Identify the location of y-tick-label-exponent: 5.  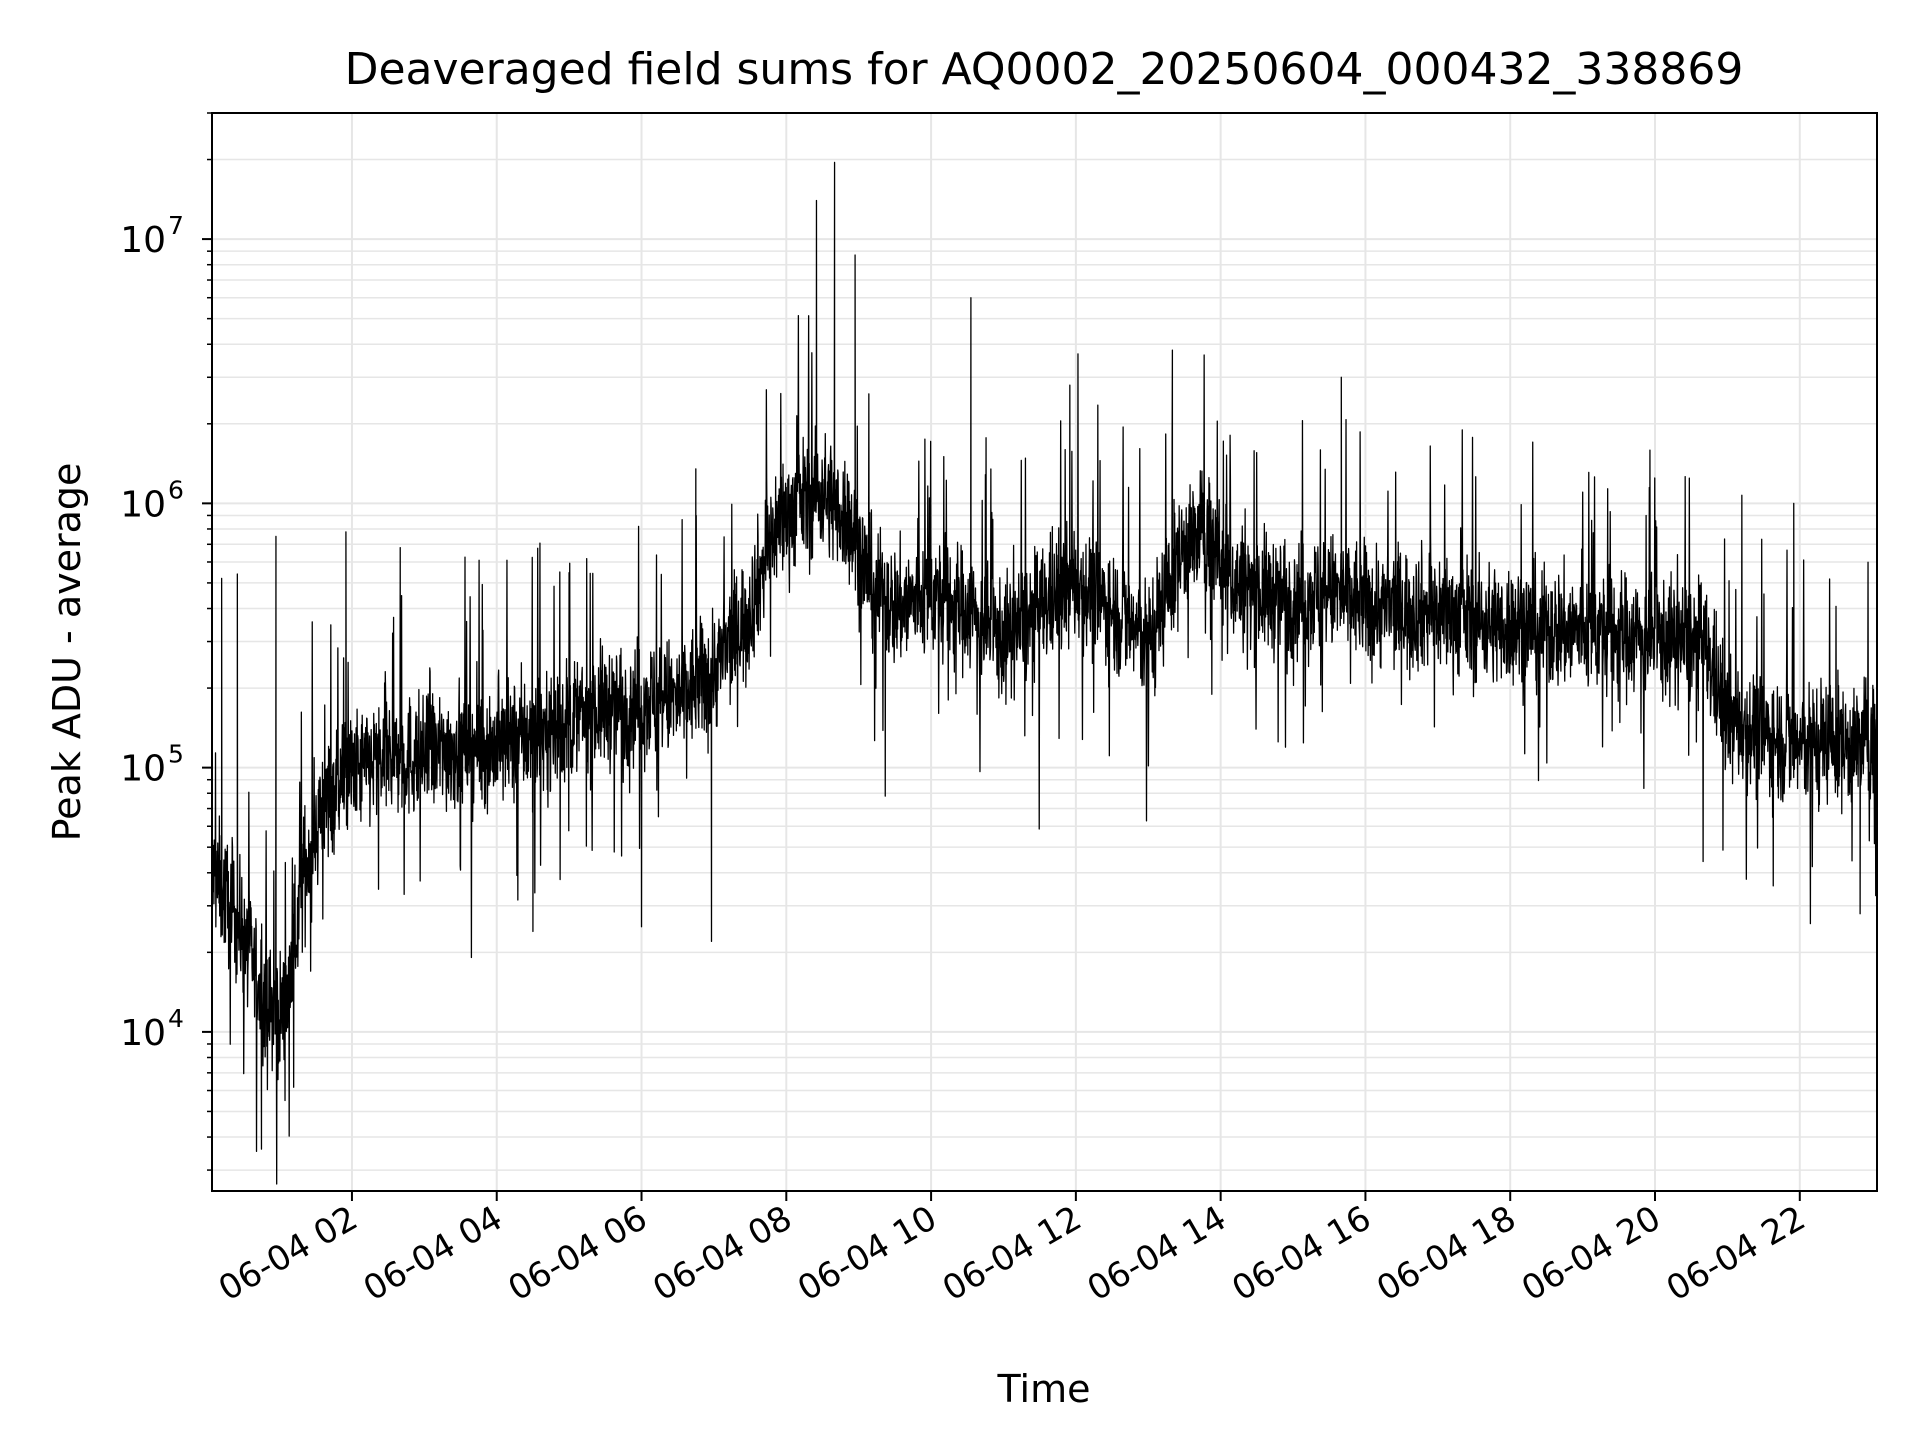
(176, 754).